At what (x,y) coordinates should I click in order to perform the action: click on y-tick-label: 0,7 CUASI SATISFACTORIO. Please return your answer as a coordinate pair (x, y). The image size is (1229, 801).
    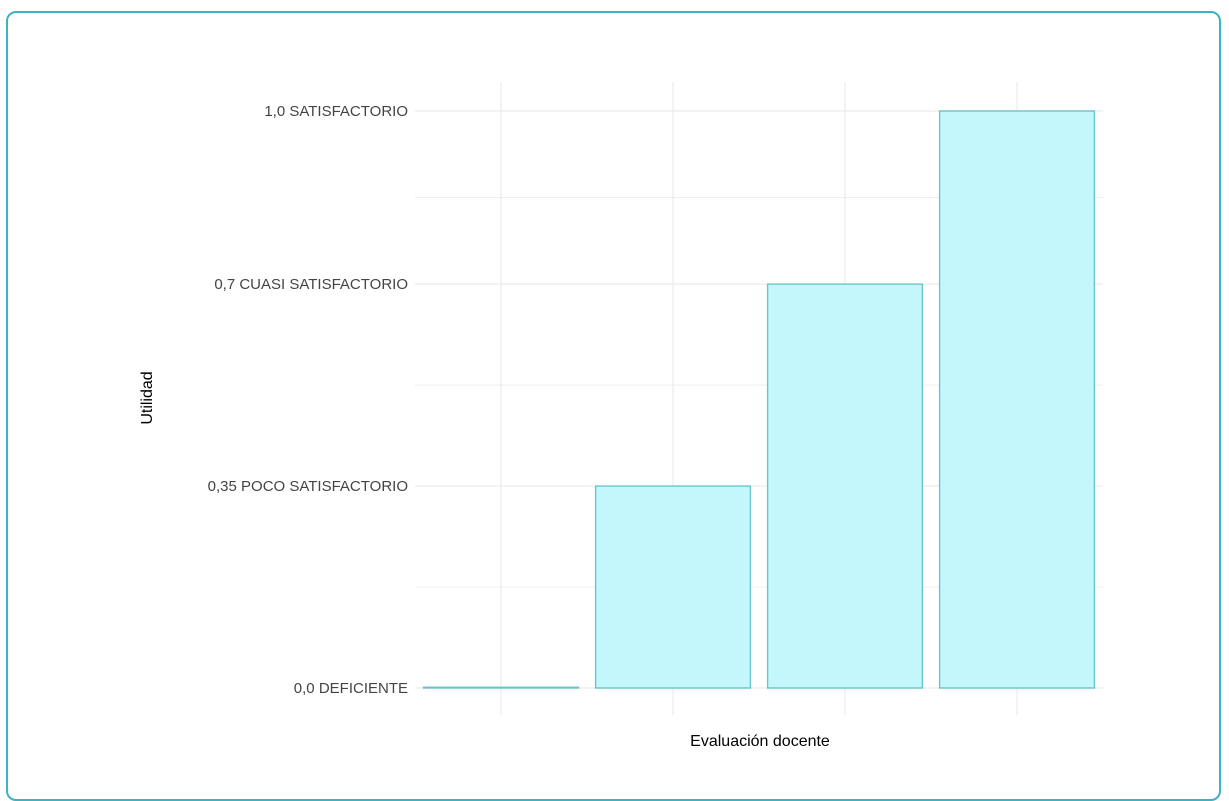
    Looking at the image, I should click on (311, 284).